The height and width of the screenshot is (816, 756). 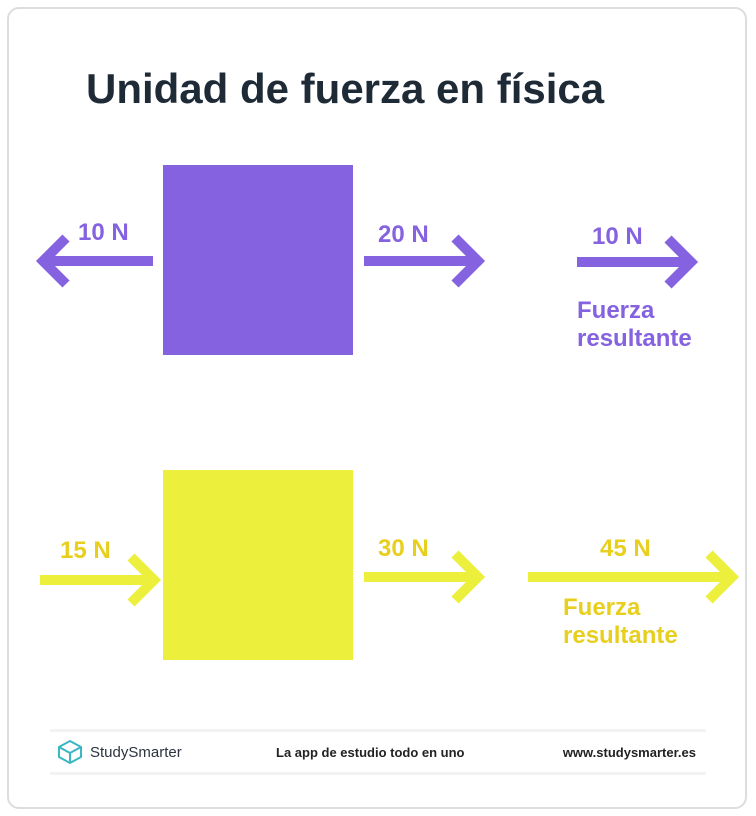 What do you see at coordinates (634, 577) in the screenshot?
I see `resultant-arrow-yellow` at bounding box center [634, 577].